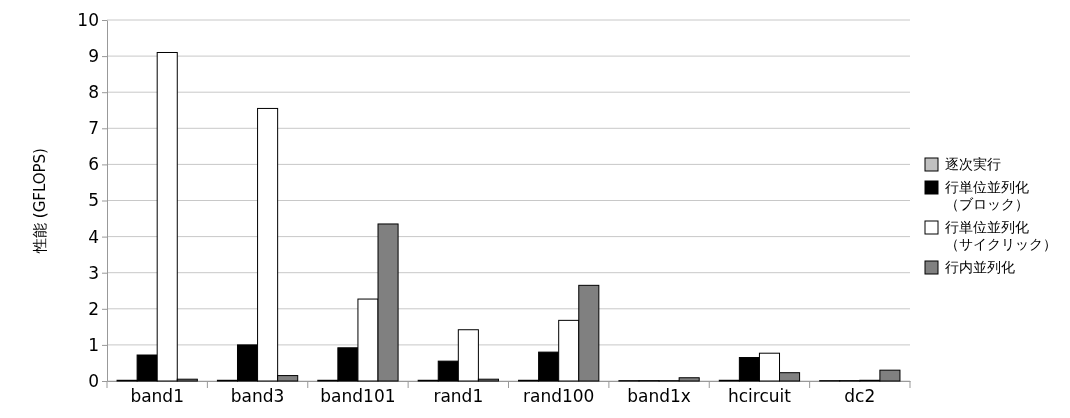 This screenshot has height=418, width=1070. What do you see at coordinates (93, 128) in the screenshot?
I see `y-tick-label: 7` at bounding box center [93, 128].